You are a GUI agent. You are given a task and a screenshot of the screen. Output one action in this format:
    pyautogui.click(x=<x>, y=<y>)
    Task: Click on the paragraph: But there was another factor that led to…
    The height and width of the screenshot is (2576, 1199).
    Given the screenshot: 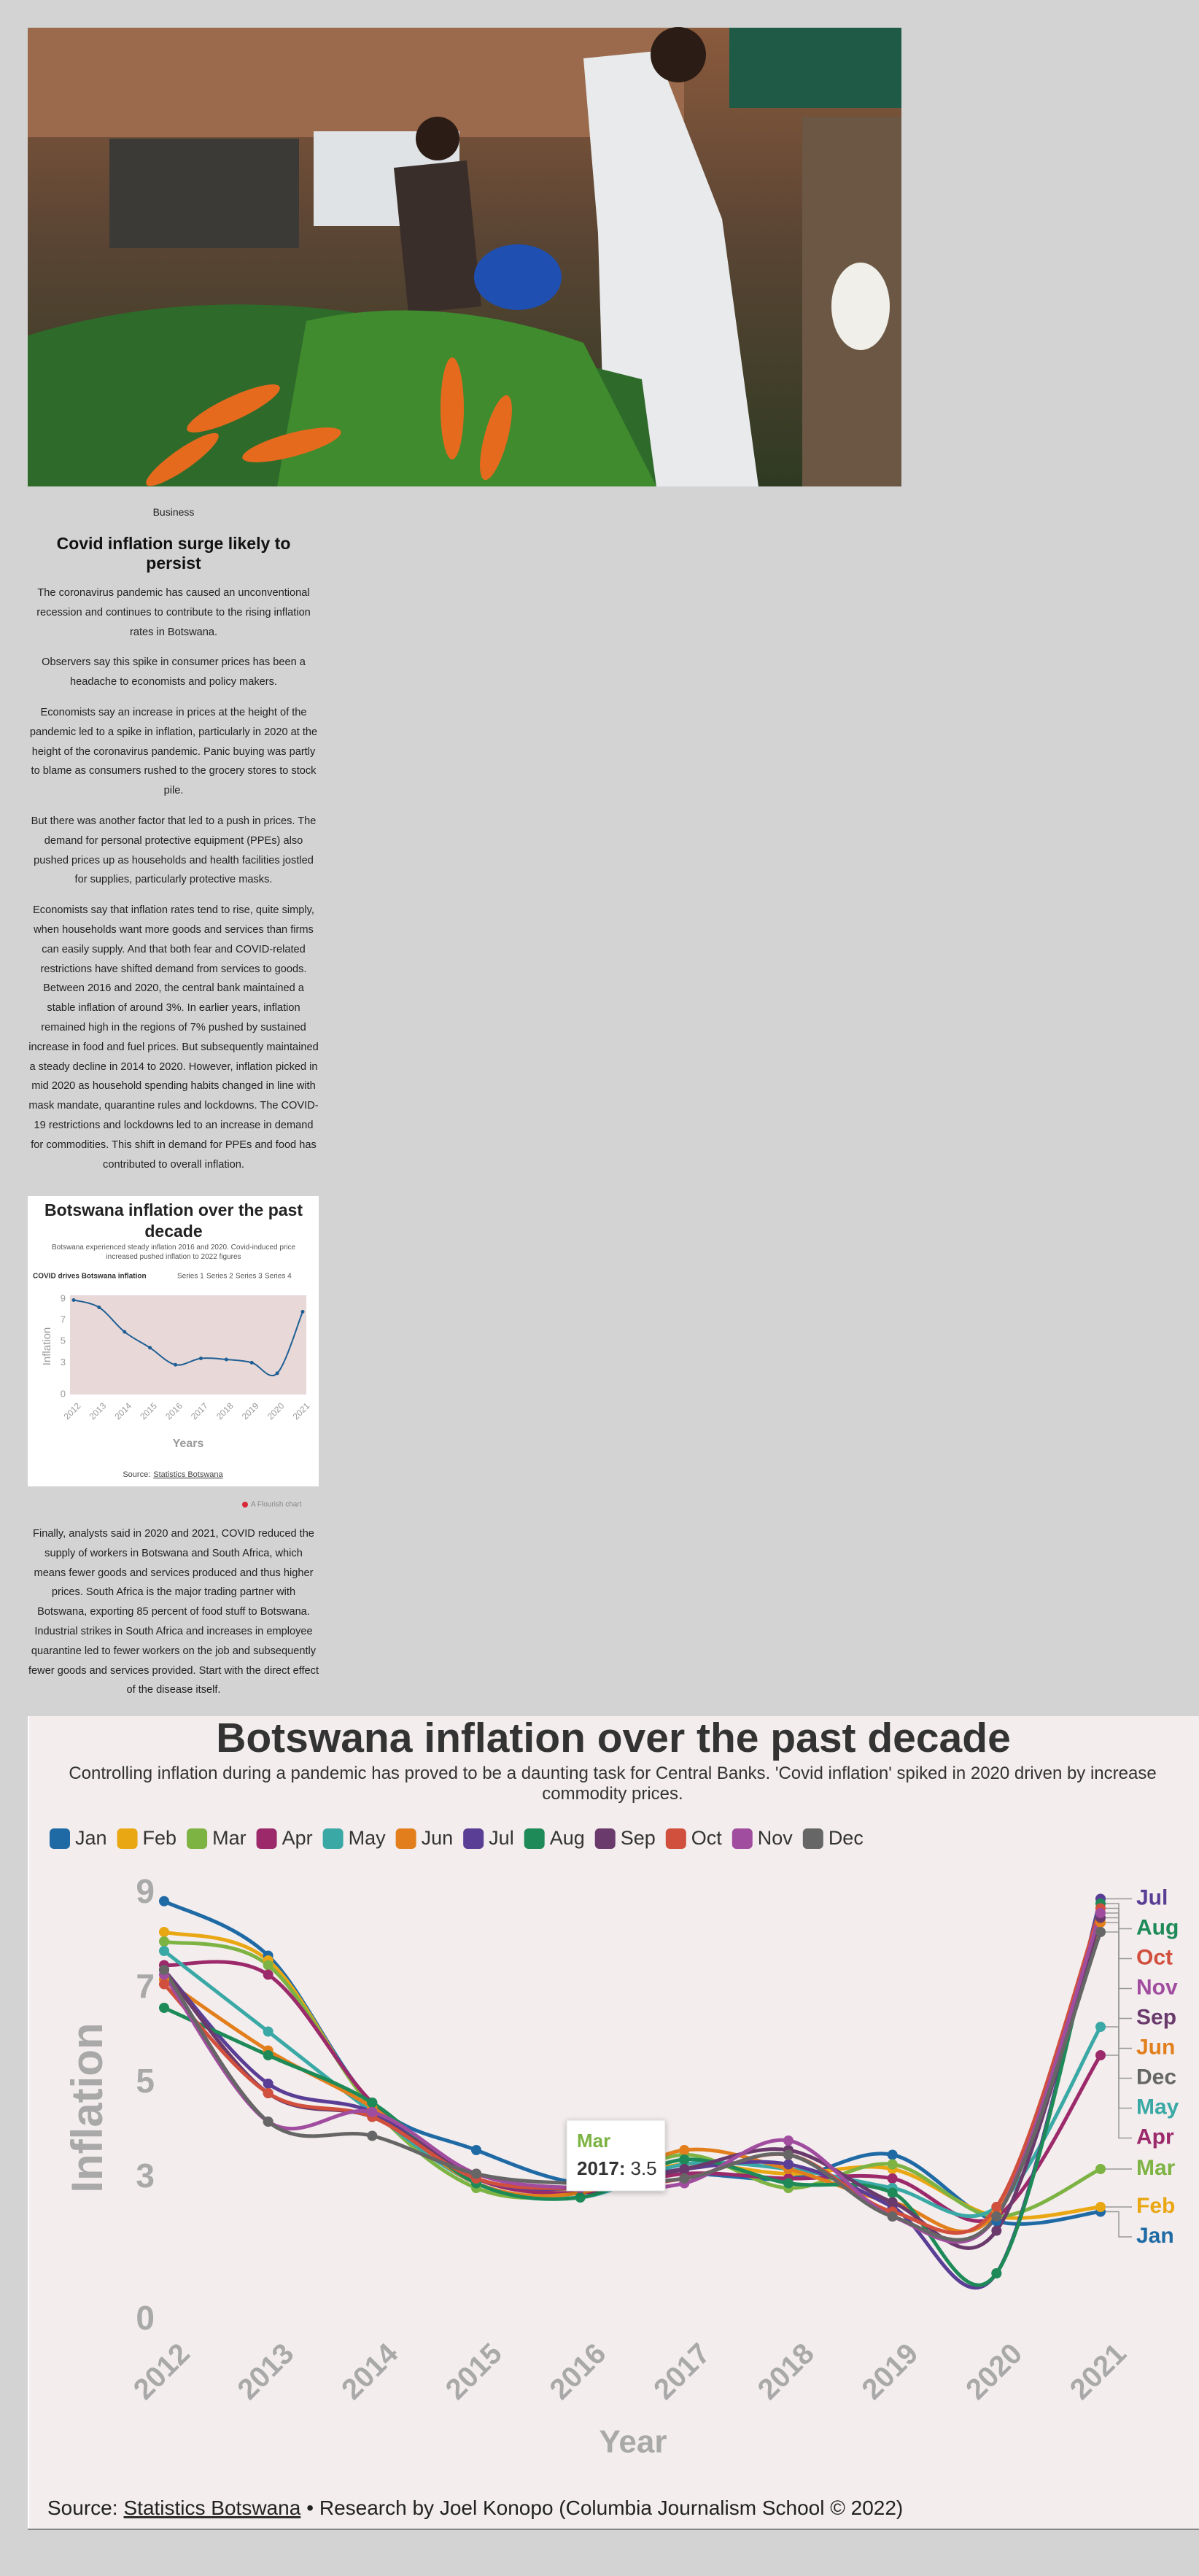 What is the action you would take?
    pyautogui.click(x=174, y=851)
    